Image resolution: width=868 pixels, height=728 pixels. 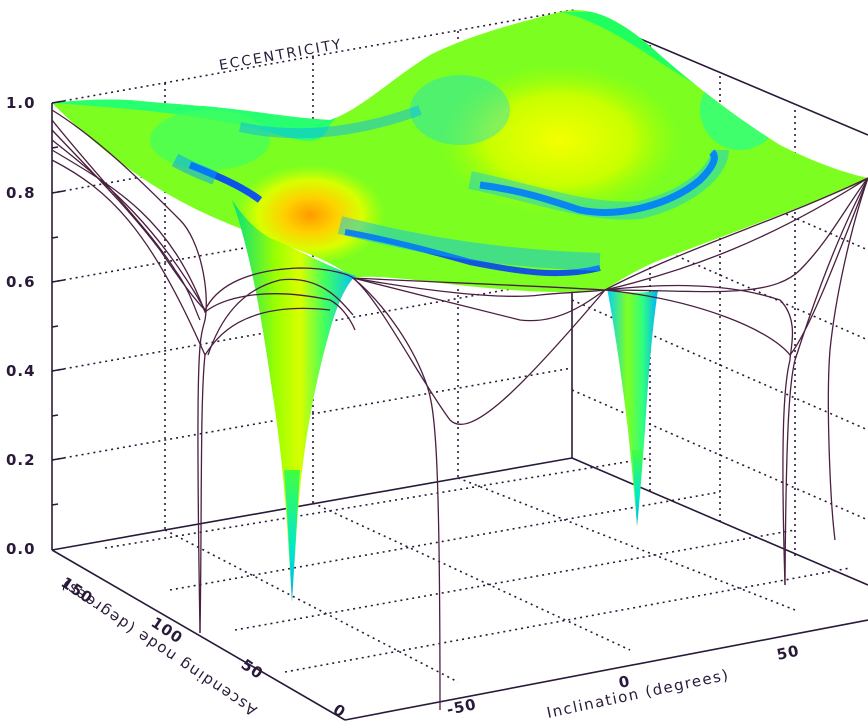 What do you see at coordinates (281, 54) in the screenshot?
I see `z-axis-title: ECCENTRICITY` at bounding box center [281, 54].